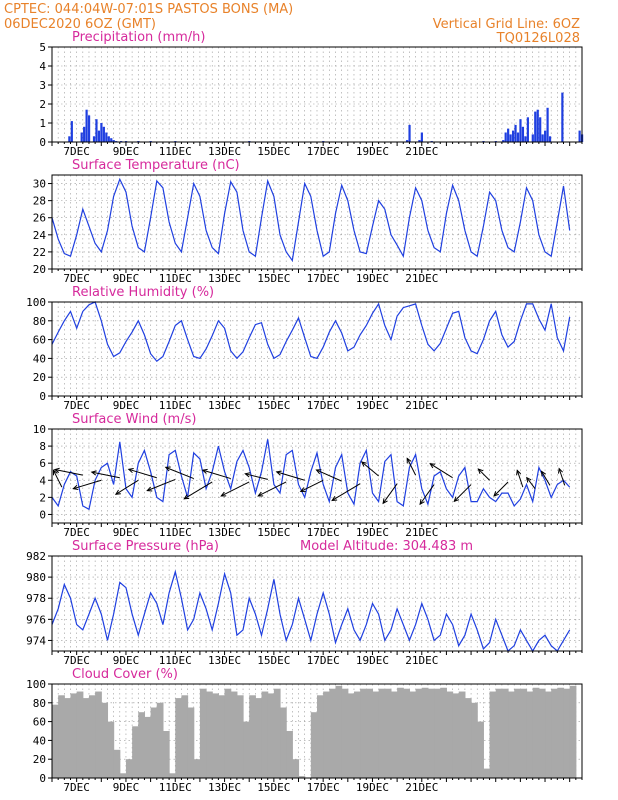  Describe the element at coordinates (148, 9) in the screenshot. I see `header-station: CPTEC: 044:04W-07:01S PASTOS BONS (MA)` at that location.